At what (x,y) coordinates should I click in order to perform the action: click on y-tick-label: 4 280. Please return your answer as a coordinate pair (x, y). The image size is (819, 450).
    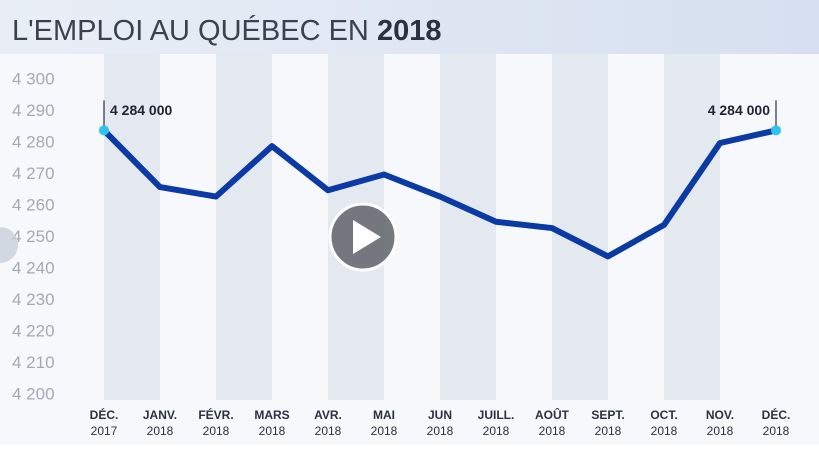
    Looking at the image, I should click on (33, 141).